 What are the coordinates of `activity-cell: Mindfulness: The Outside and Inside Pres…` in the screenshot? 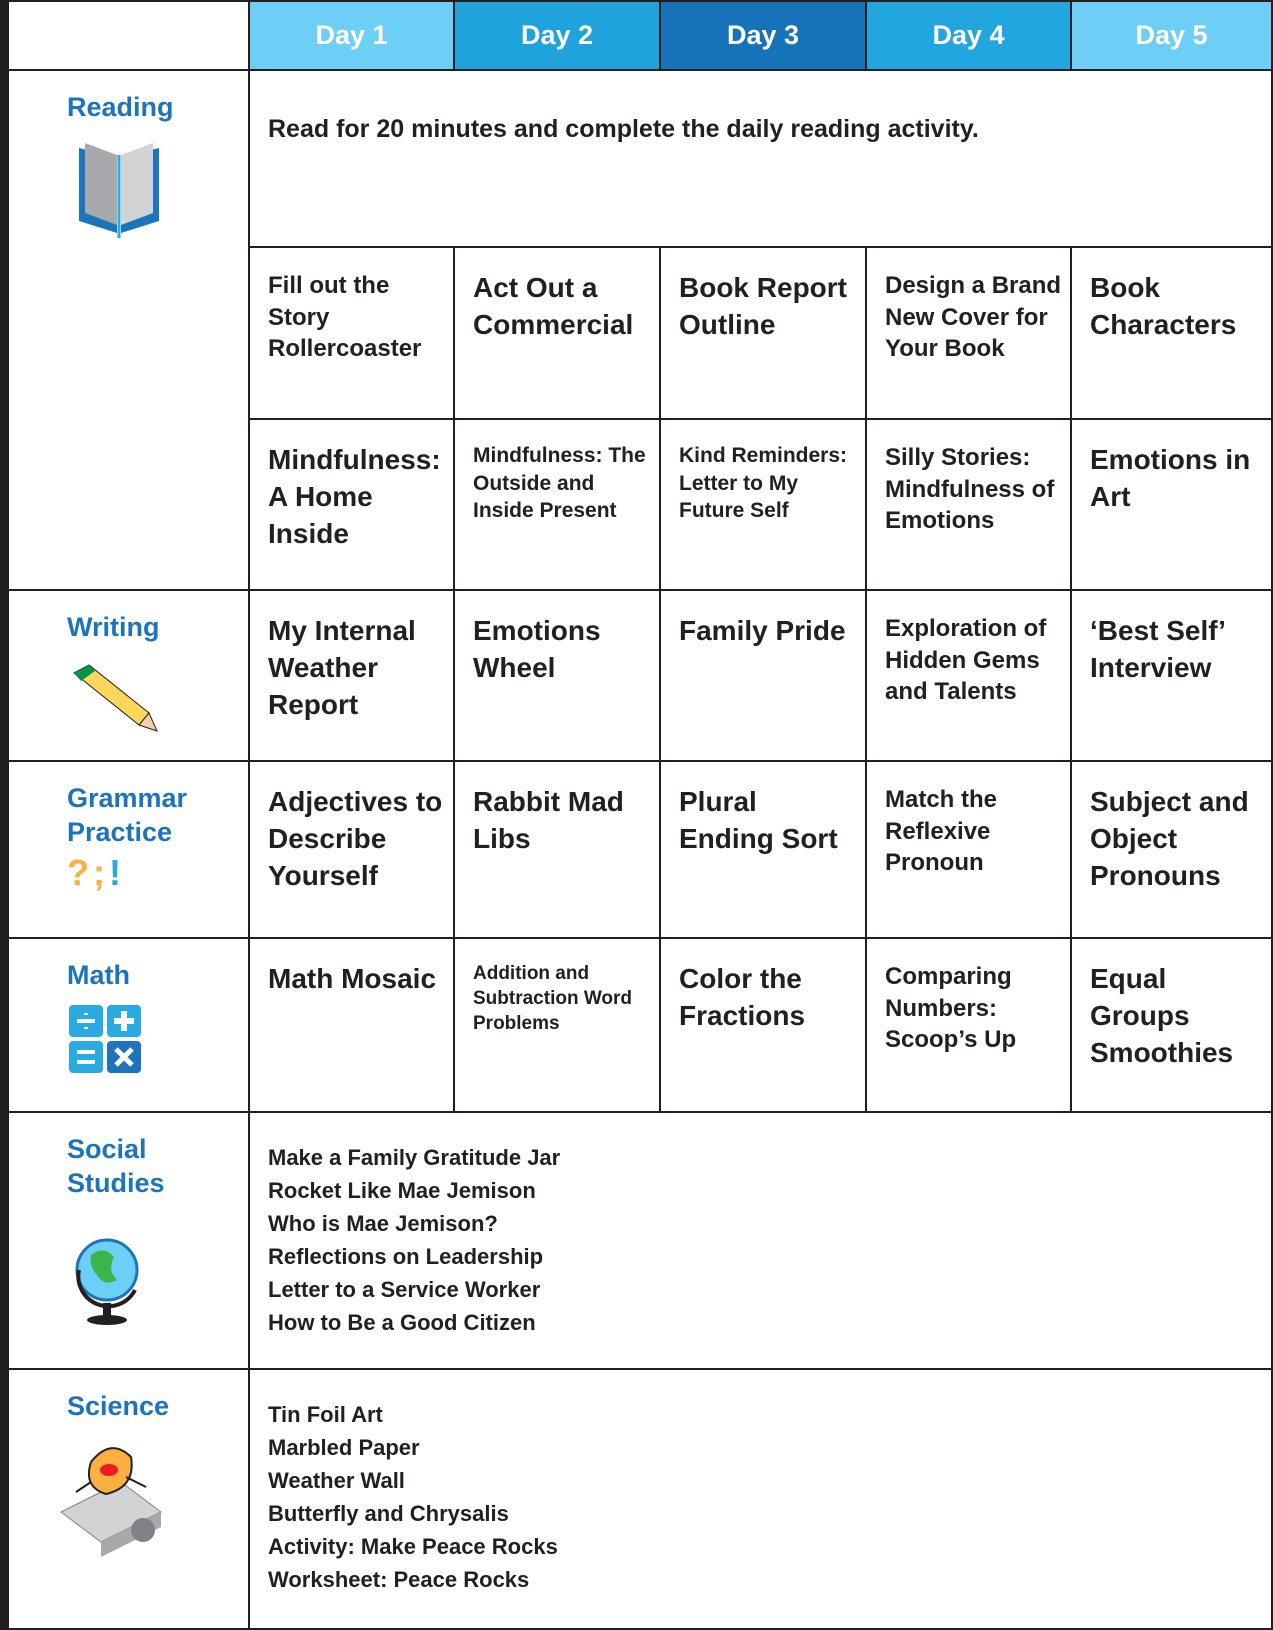 It's located at (558, 505).